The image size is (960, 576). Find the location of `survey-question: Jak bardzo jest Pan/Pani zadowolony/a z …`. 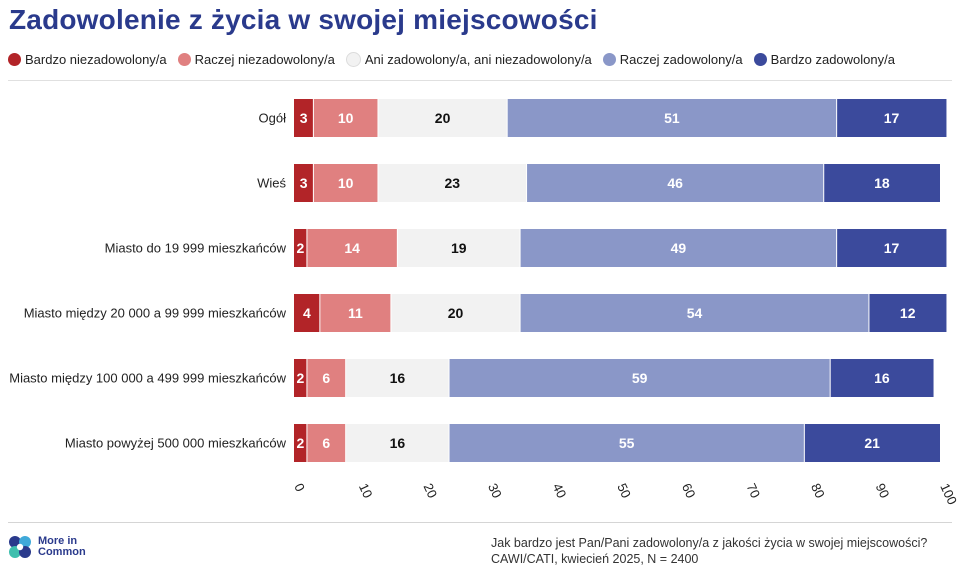

survey-question: Jak bardzo jest Pan/Pani zadowolony/a z … is located at coordinates (709, 543).